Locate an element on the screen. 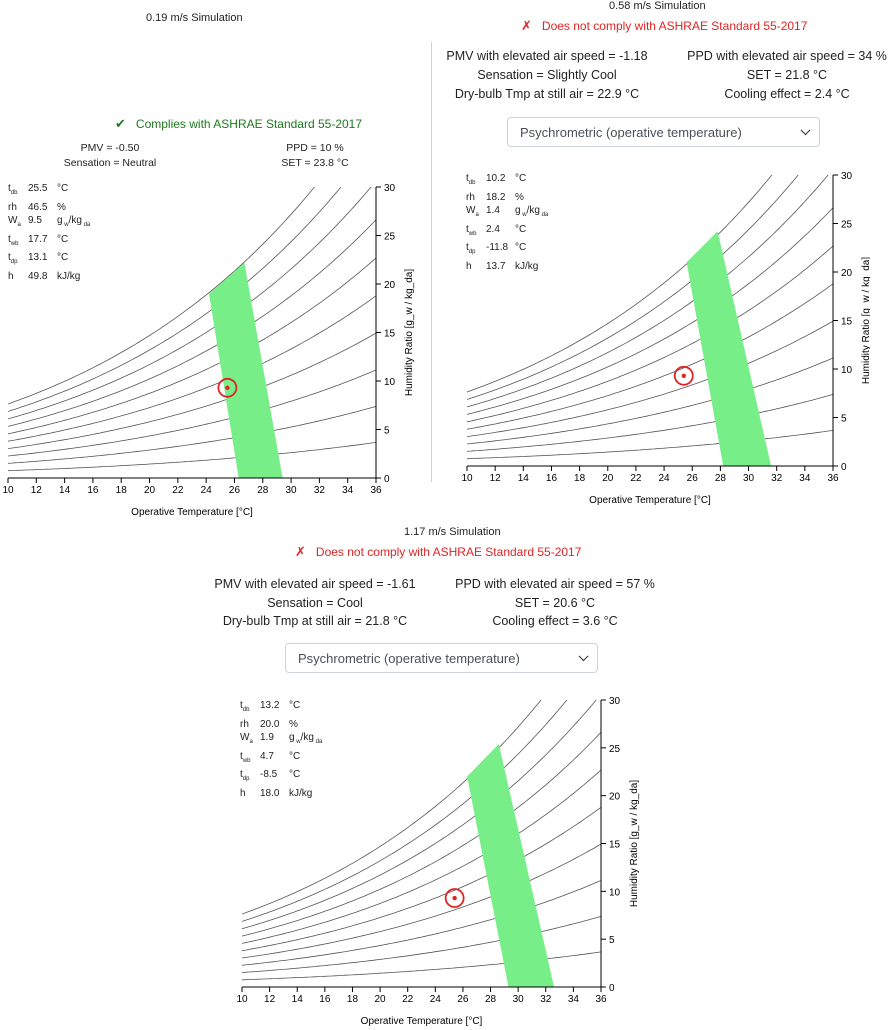 Image resolution: width=894 pixels, height=1030 pixels. property-value: -8.5 is located at coordinates (269, 774).